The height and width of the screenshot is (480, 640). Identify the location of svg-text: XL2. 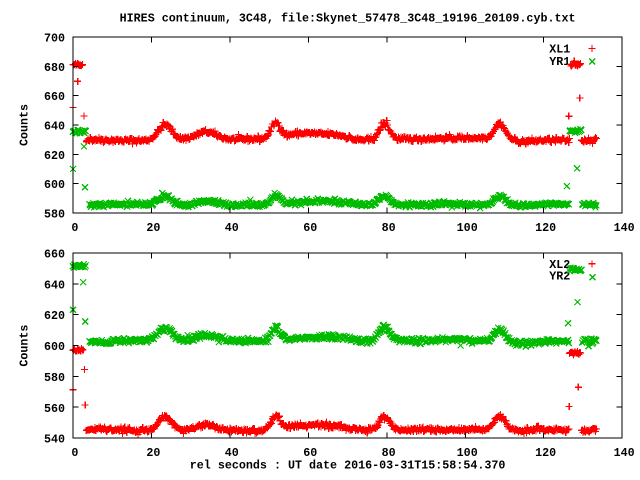
(559, 265).